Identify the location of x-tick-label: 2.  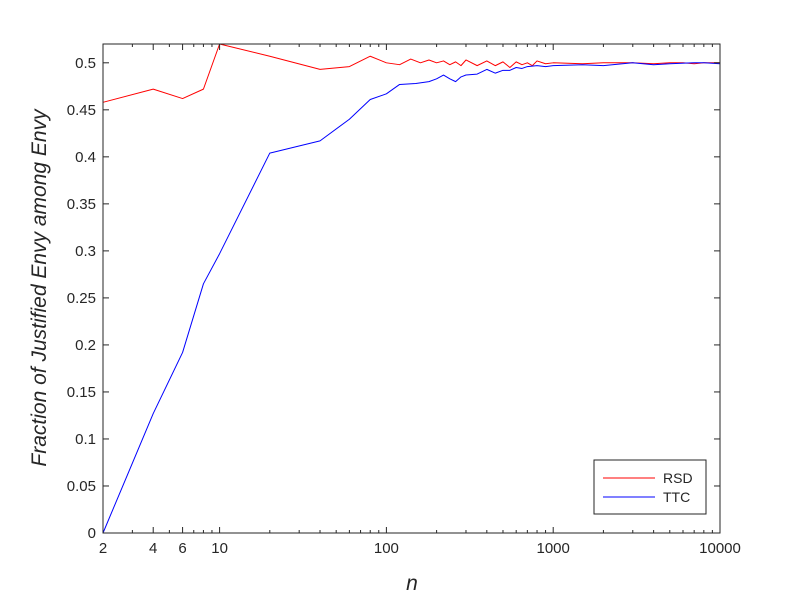
(103, 548).